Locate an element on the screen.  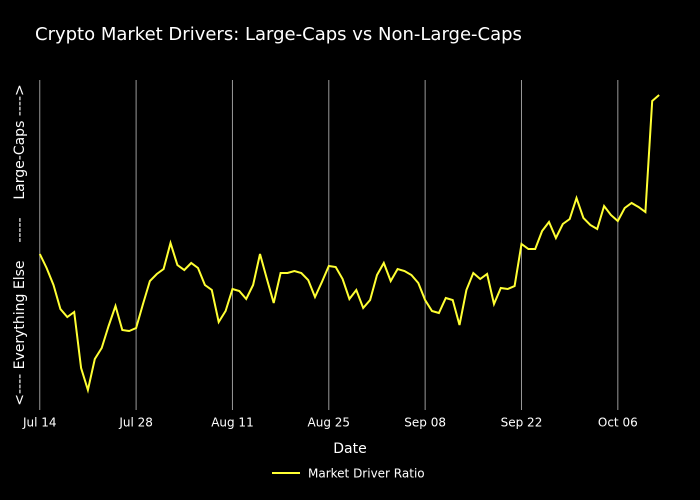
x-tick-label: Jul 14 is located at coordinates (39, 423).